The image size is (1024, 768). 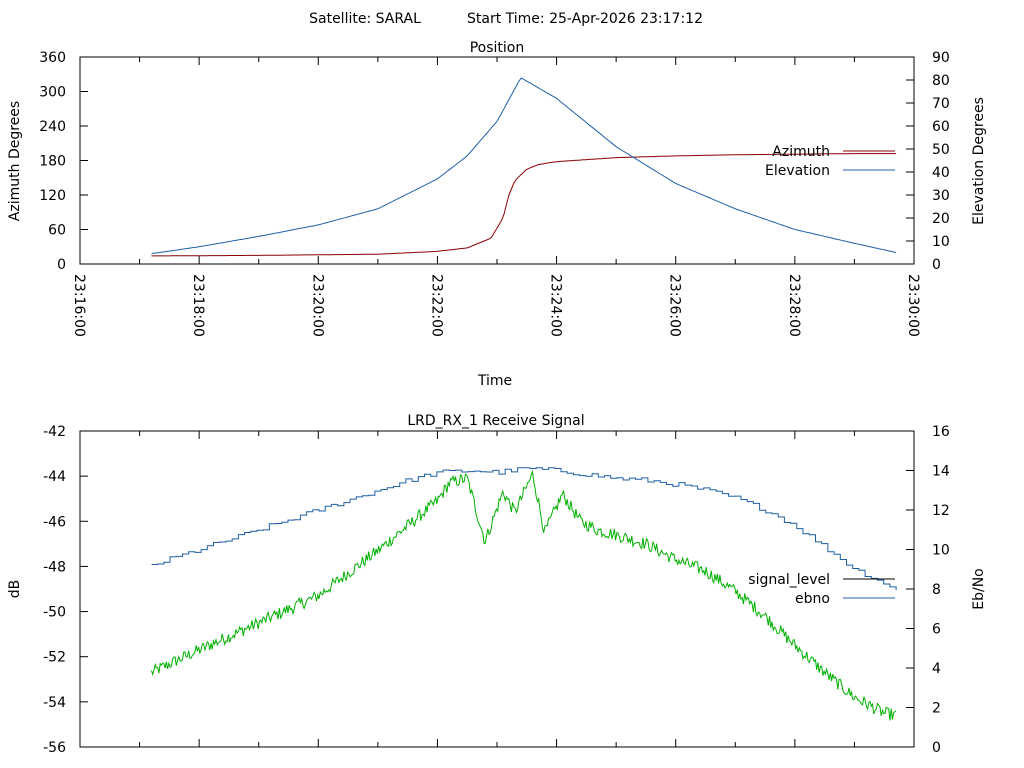 I want to click on x-tick-label: 23:26:00, so click(x=675, y=305).